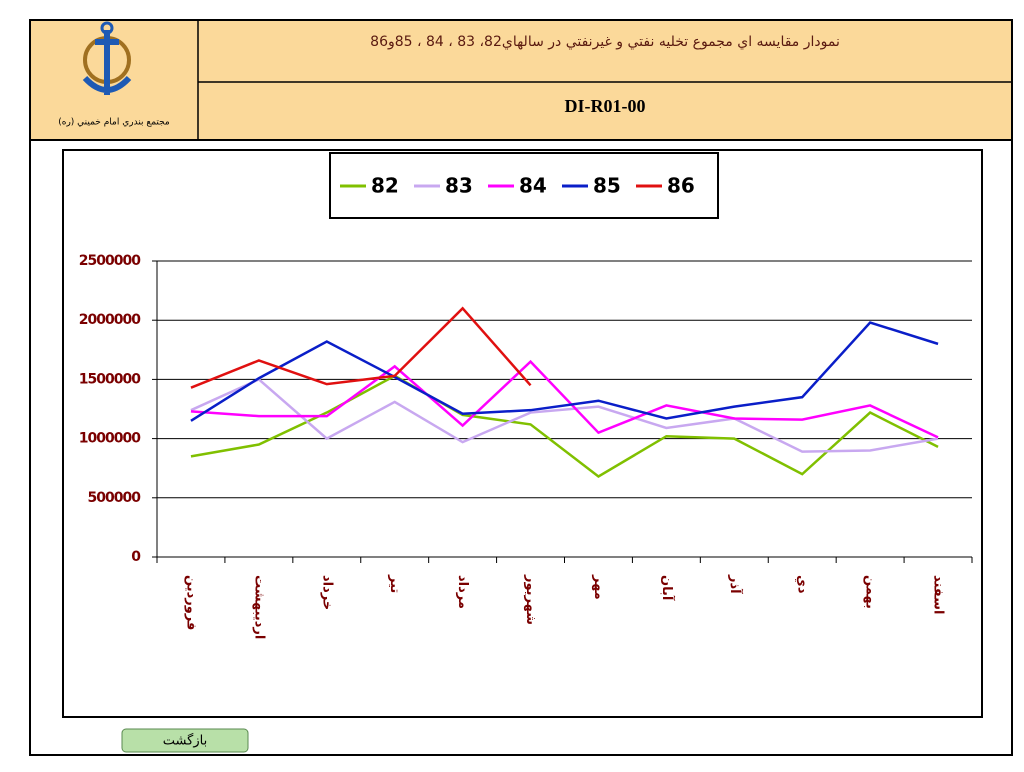  Describe the element at coordinates (938, 594) in the screenshot. I see `x-tick-label: اسفند` at that location.